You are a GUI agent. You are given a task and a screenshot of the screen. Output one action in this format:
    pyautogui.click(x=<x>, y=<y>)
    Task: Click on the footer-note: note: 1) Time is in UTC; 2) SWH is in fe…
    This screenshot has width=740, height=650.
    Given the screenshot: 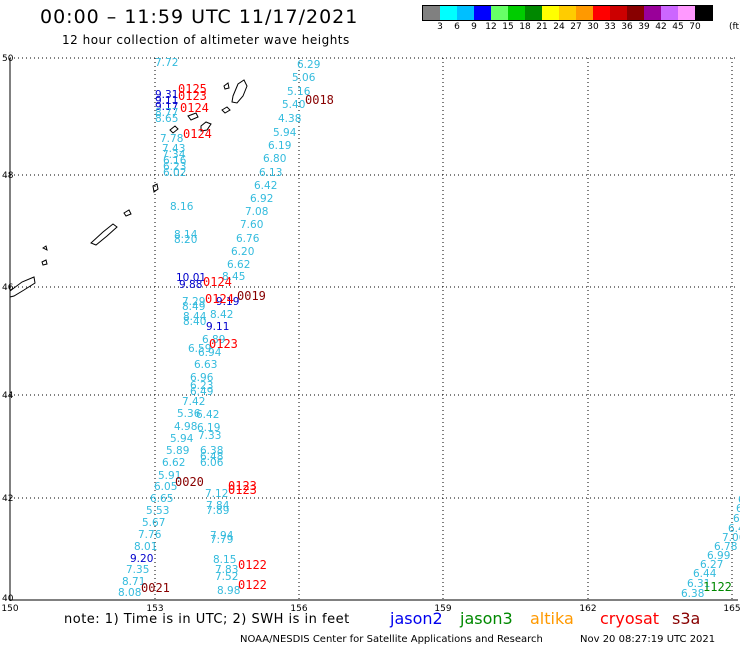 What is the action you would take?
    pyautogui.click(x=207, y=619)
    